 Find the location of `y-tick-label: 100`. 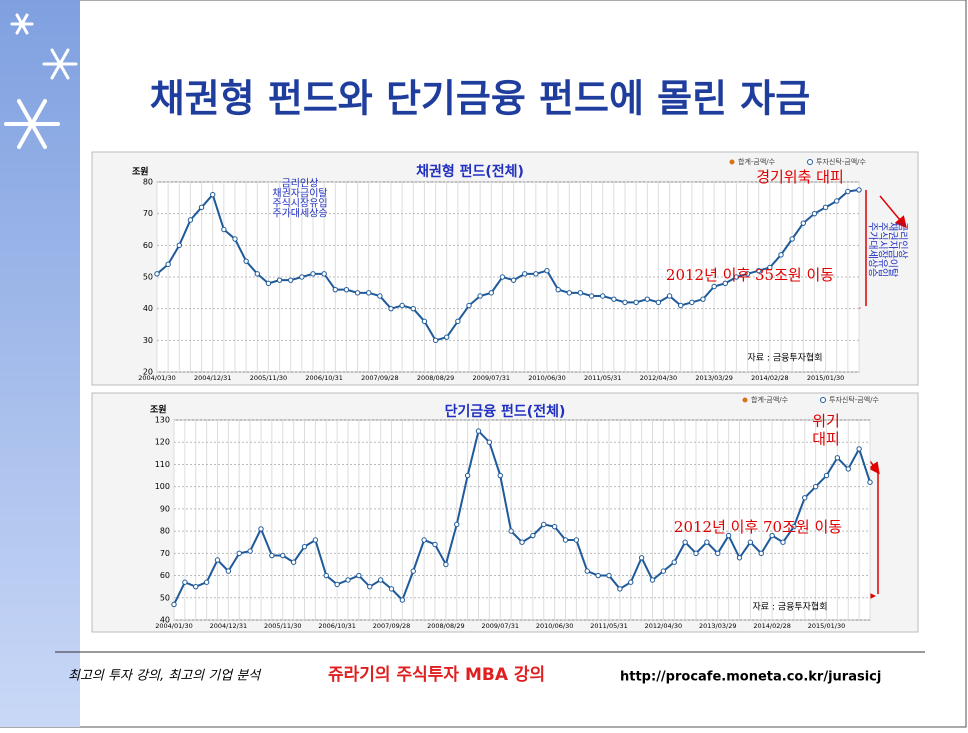

y-tick-label: 100 is located at coordinates (162, 486).